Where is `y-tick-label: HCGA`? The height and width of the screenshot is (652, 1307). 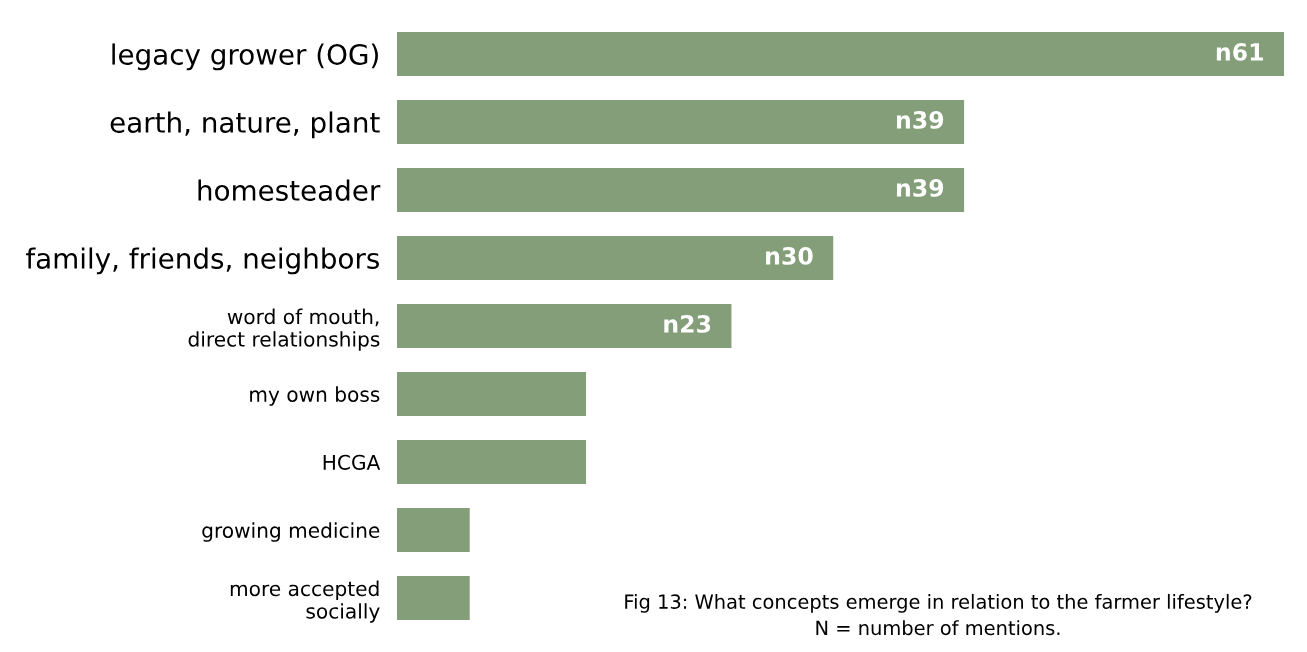 y-tick-label: HCGA is located at coordinates (352, 462).